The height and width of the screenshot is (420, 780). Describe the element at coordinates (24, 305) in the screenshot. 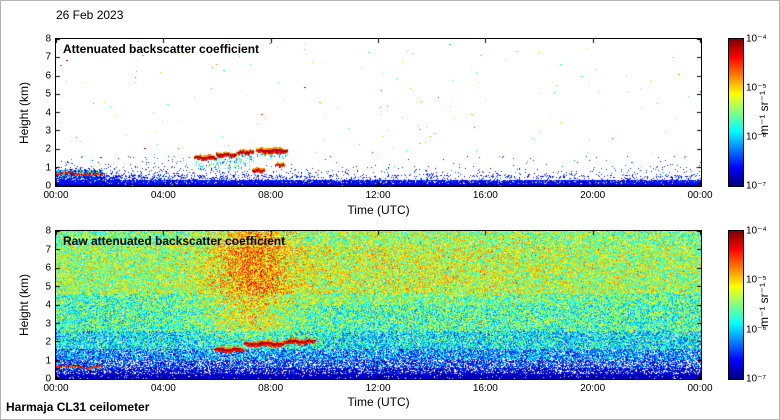

I see `y-axis-label-raw: Height (km)` at that location.